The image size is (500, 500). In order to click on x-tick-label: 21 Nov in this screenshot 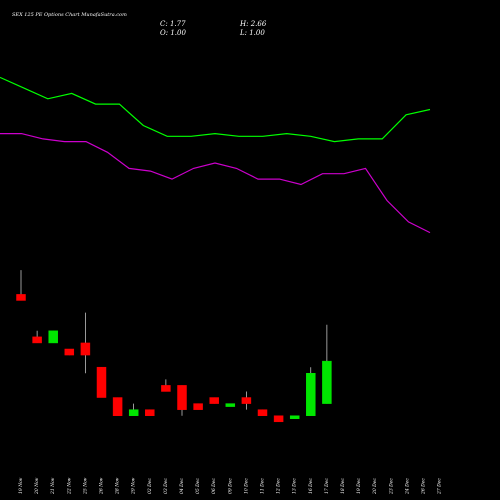, I will do `click(53, 486)`.